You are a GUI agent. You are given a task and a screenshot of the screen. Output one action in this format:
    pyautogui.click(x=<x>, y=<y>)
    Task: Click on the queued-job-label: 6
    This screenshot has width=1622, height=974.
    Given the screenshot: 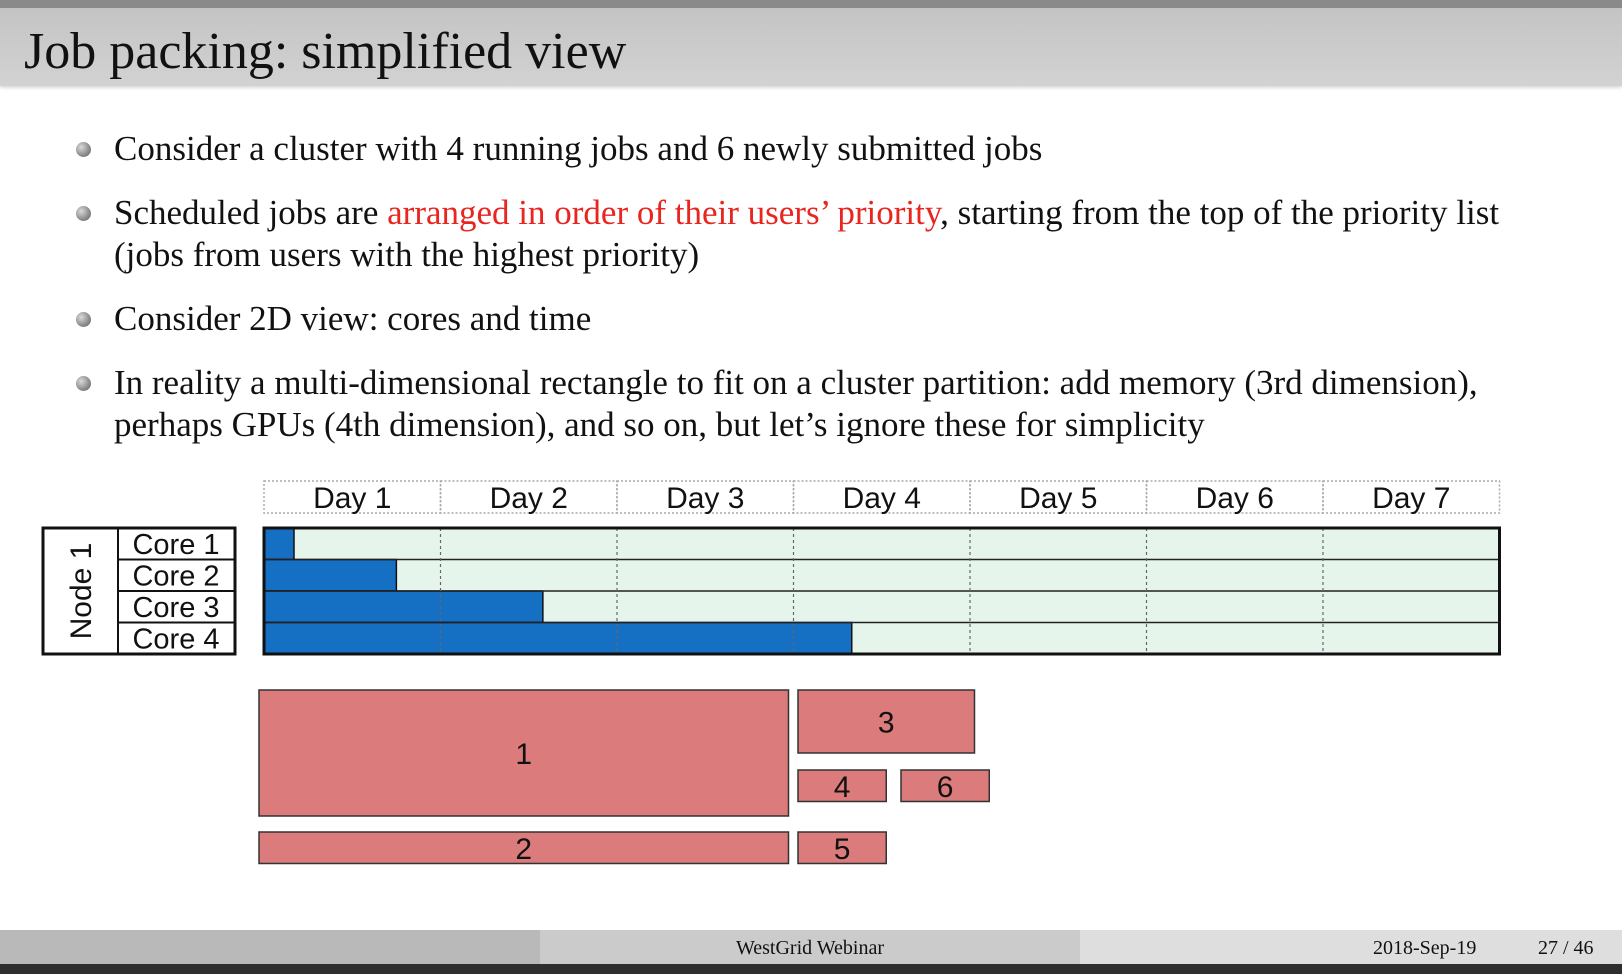 What is the action you would take?
    pyautogui.click(x=945, y=787)
    